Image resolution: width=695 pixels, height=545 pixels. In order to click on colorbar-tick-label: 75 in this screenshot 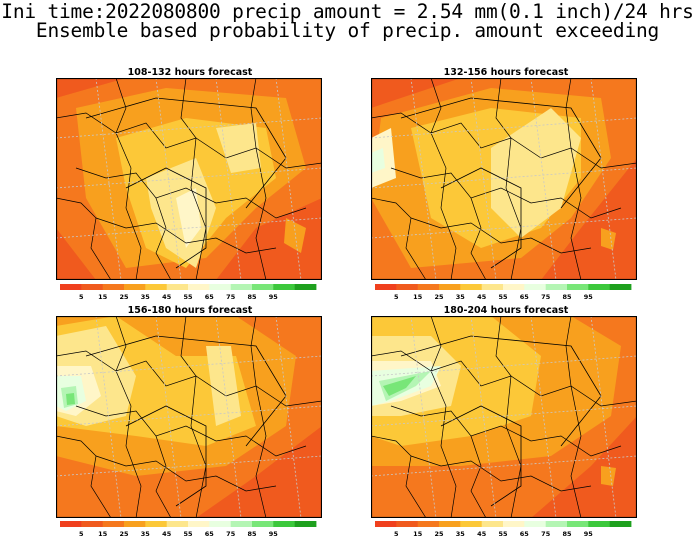, I will do `click(231, 534)`.